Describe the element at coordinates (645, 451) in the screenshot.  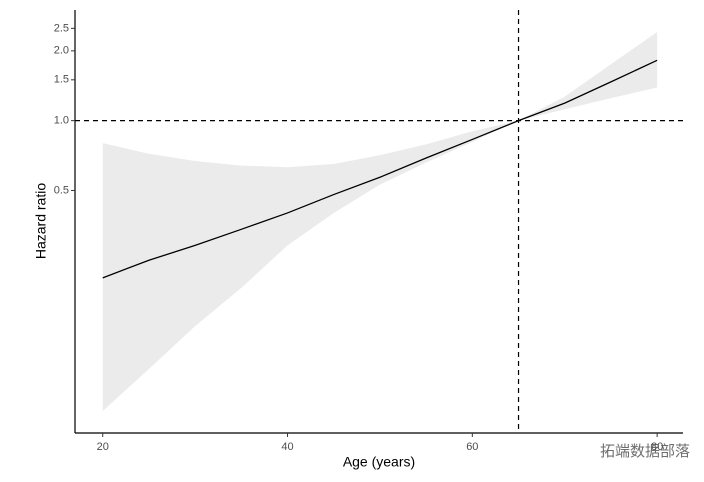
I see `watermark: 拓端数据部落` at that location.